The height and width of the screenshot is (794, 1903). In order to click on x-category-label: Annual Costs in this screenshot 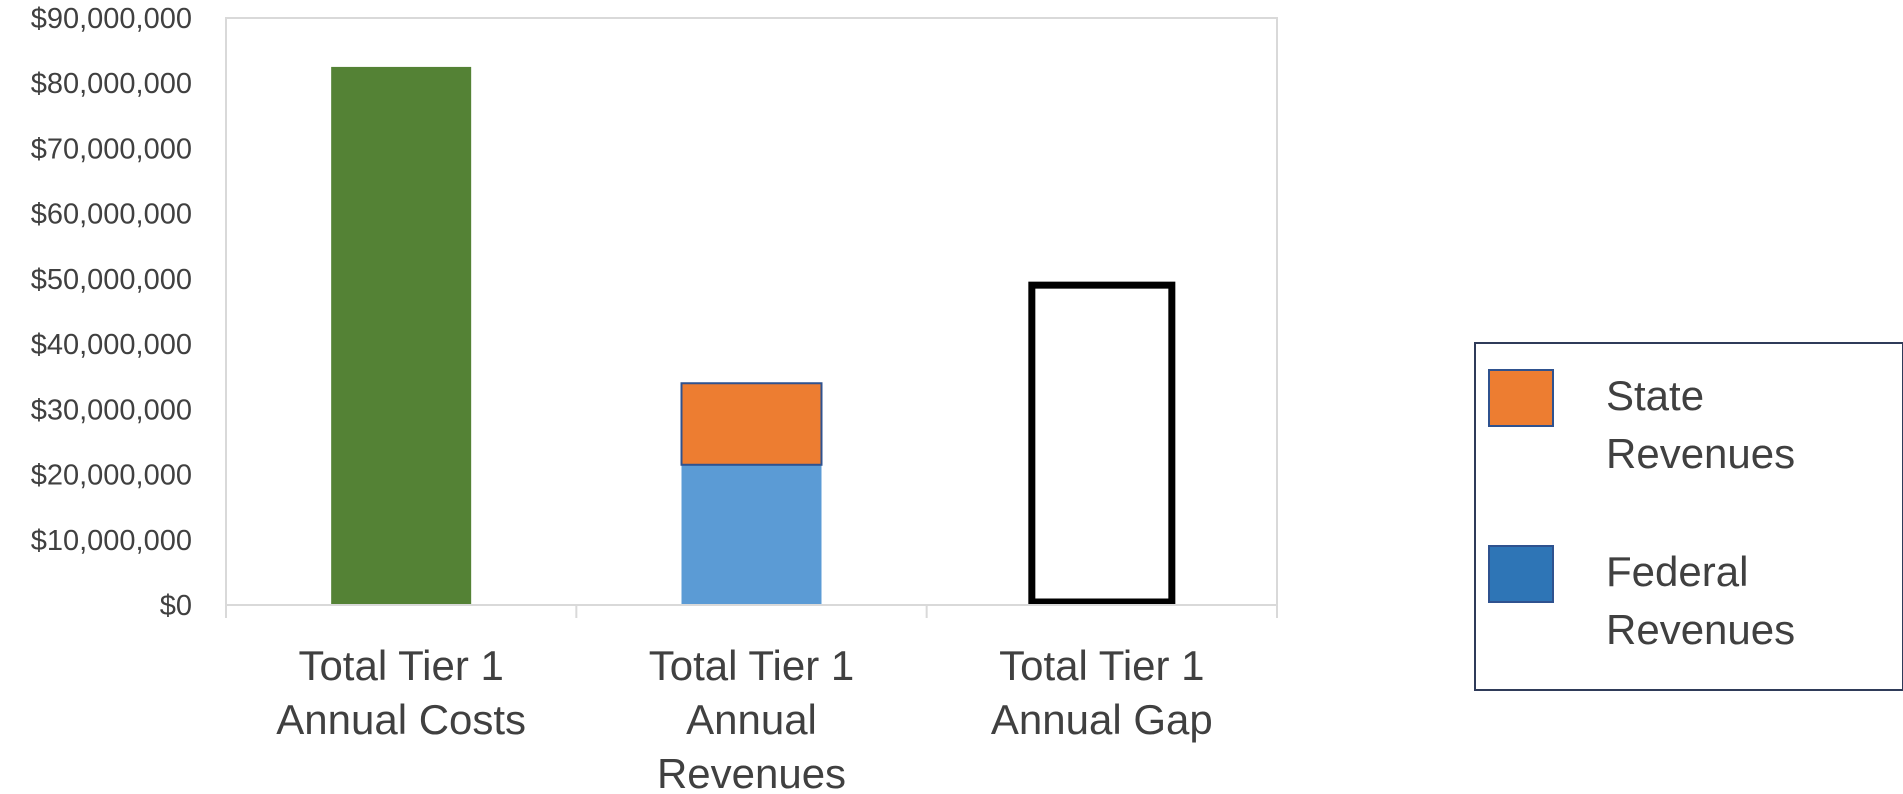, I will do `click(401, 719)`.